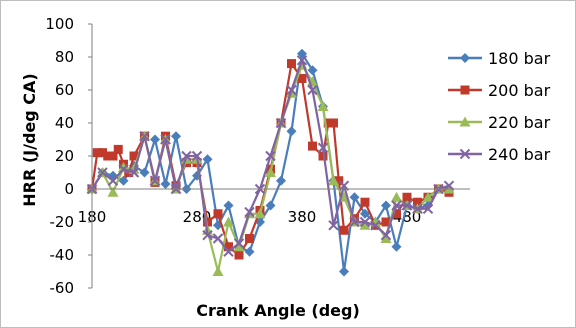 Image resolution: width=576 pixels, height=328 pixels. What do you see at coordinates (278, 310) in the screenshot?
I see `x-axis-title: Crank Angle (deg)` at bounding box center [278, 310].